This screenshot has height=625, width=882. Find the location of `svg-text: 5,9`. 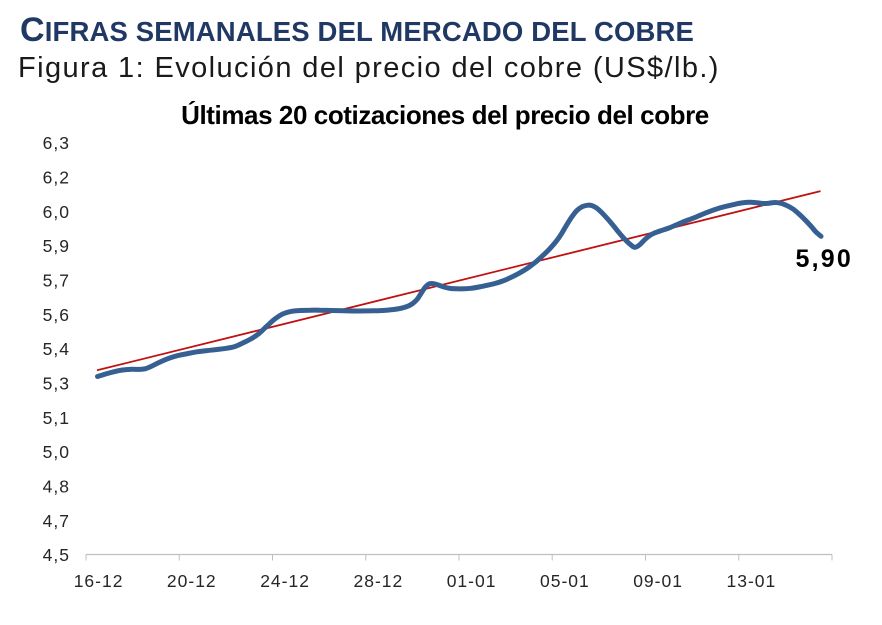

svg-text: 5,9 is located at coordinates (56, 246).